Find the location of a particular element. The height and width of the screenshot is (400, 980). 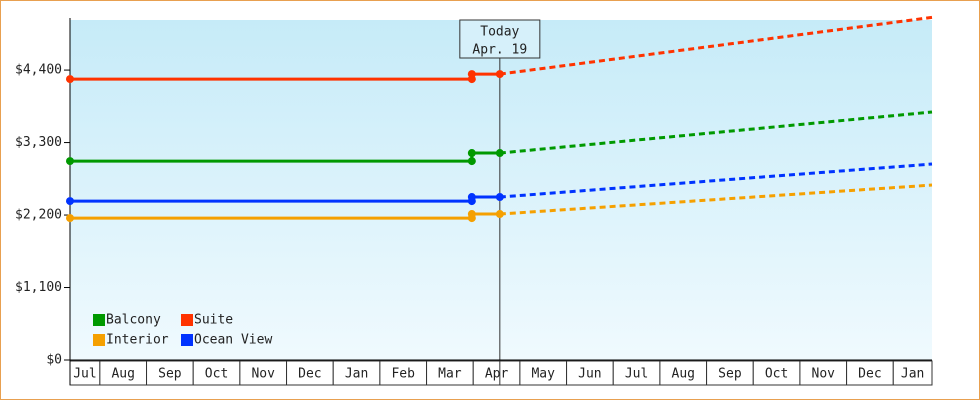

today-box is located at coordinates (500, 39).